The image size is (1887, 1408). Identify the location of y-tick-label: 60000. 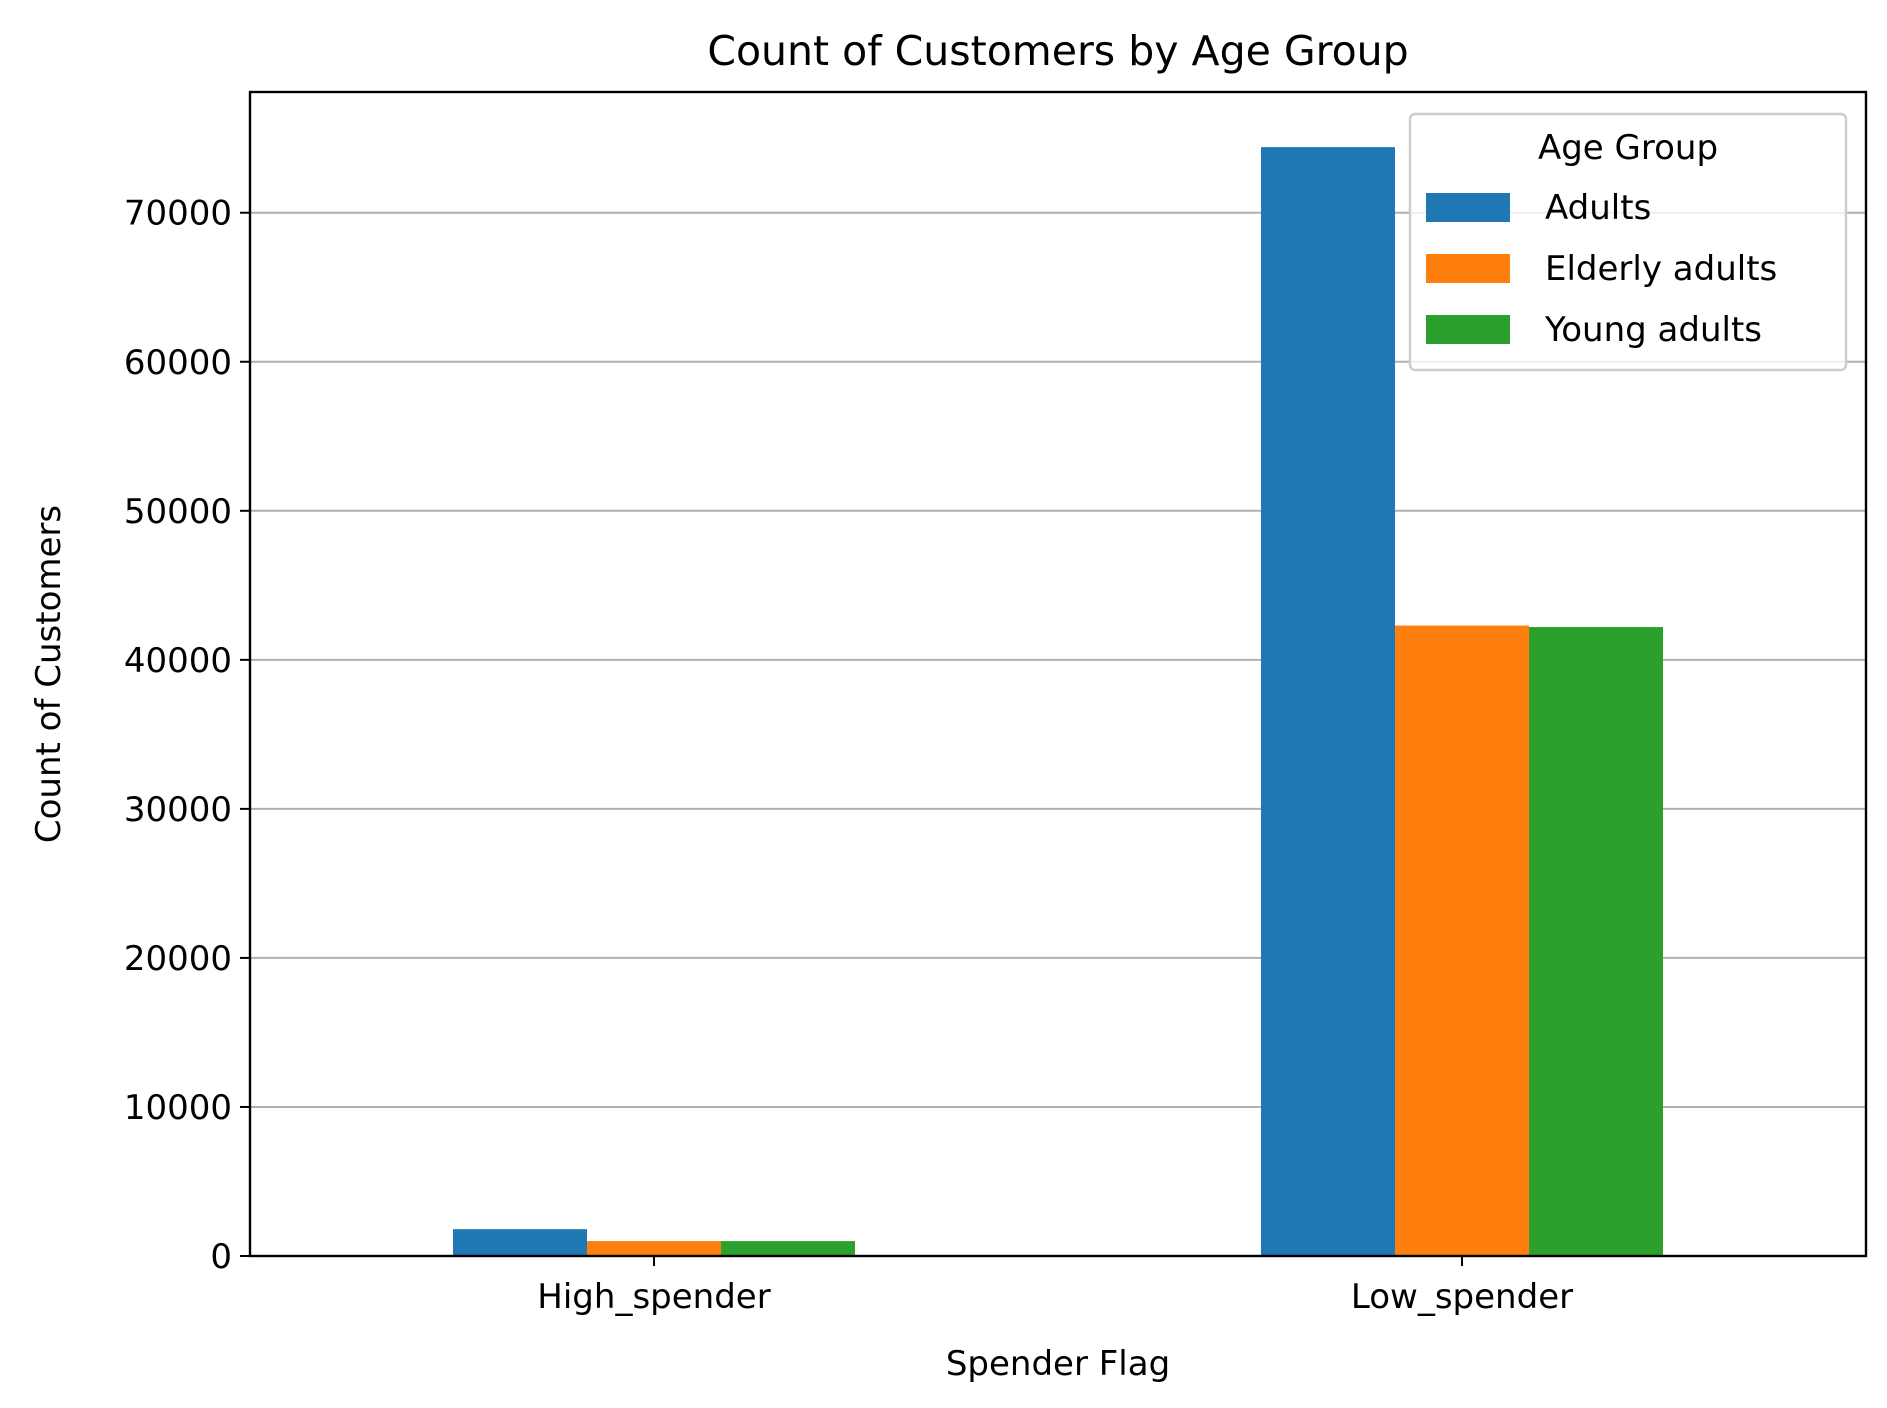
(178, 363).